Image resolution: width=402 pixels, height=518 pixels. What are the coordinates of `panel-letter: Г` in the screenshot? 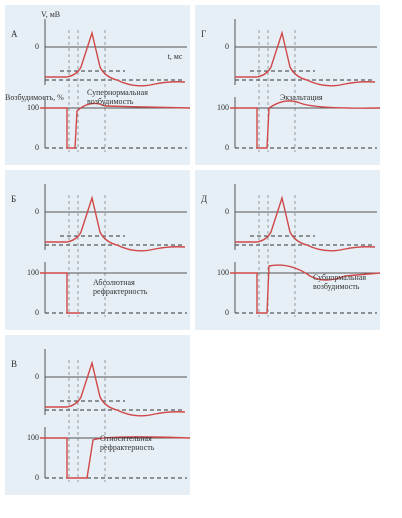 It's located at (203, 34).